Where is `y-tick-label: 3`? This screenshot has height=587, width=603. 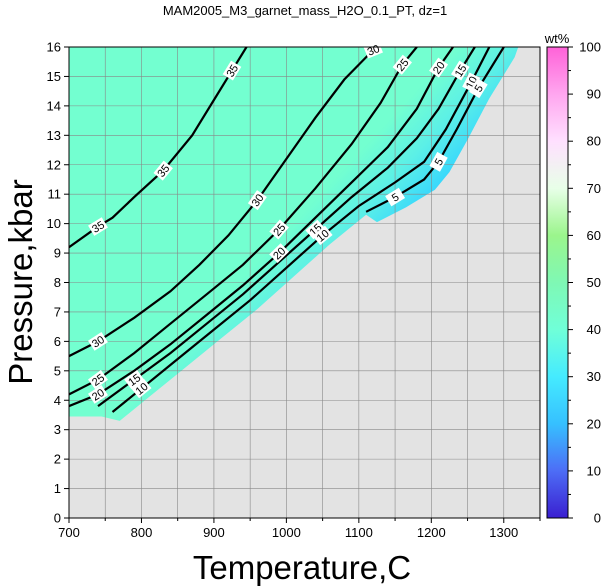
y-tick-label: 3 is located at coordinates (57, 429).